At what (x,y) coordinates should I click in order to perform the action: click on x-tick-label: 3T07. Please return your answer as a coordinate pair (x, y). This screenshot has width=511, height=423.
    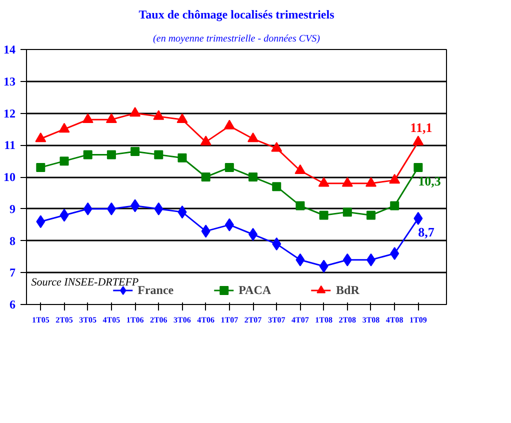
    Looking at the image, I should click on (277, 320).